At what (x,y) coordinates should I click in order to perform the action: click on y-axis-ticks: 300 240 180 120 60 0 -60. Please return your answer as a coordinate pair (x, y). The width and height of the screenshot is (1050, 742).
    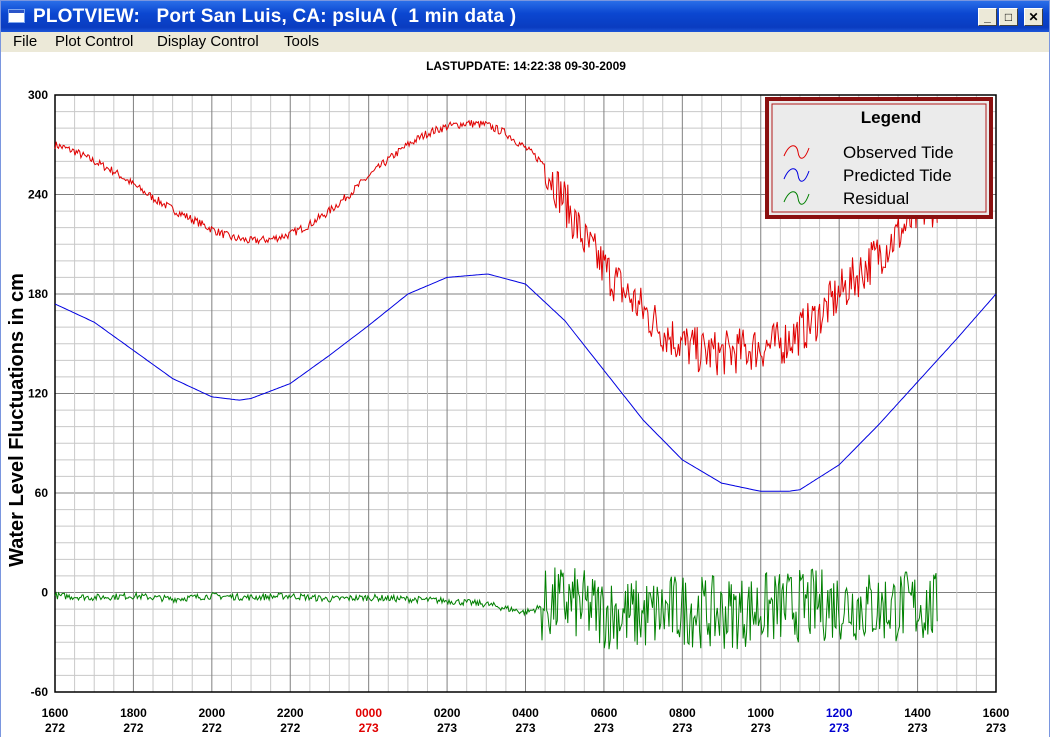
    Looking at the image, I should click on (38, 393).